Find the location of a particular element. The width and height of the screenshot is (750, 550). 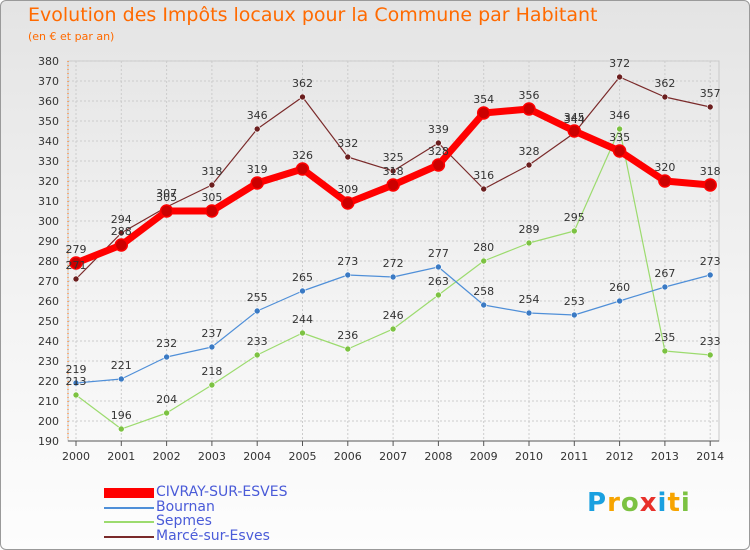

data-label-sepmes: 263 is located at coordinates (438, 281).